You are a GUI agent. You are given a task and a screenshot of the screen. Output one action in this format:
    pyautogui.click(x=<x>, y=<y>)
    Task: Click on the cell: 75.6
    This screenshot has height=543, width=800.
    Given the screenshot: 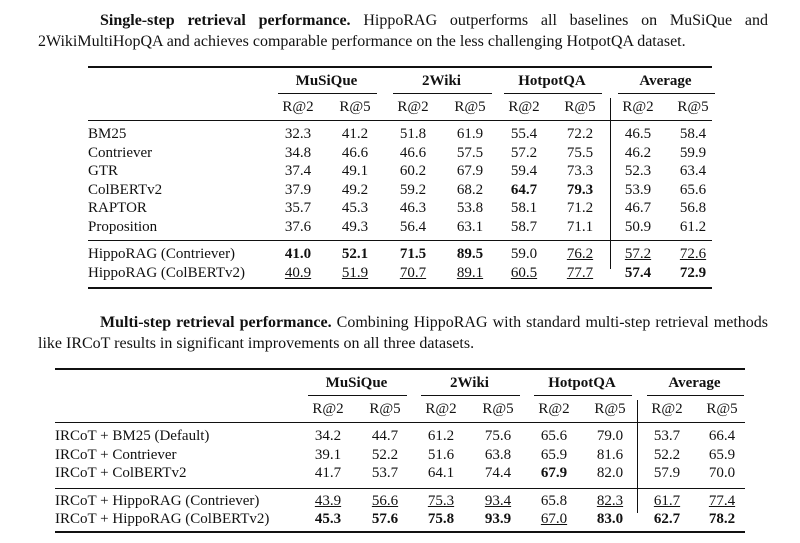 What is the action you would take?
    pyautogui.click(x=498, y=436)
    